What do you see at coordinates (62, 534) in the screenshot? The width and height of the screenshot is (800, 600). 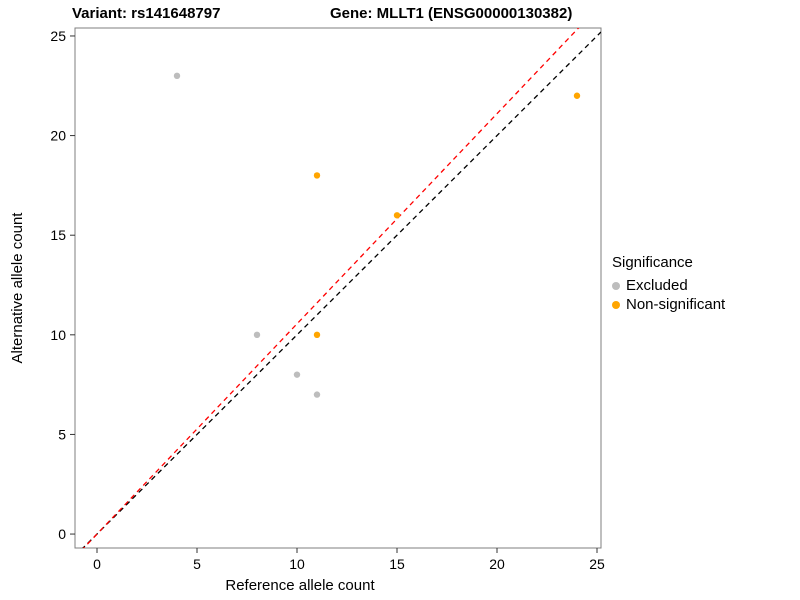 I see `y-tick-label: 0` at bounding box center [62, 534].